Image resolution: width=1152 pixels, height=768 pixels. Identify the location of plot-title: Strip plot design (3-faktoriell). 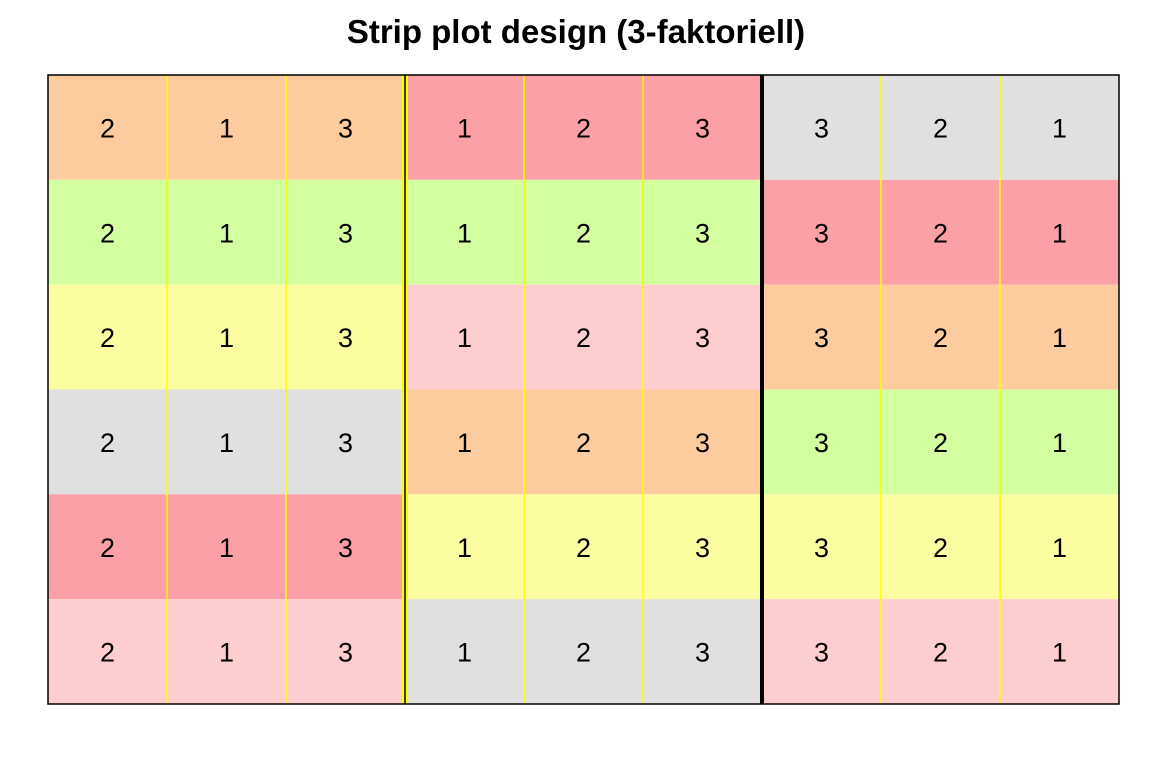
(576, 31).